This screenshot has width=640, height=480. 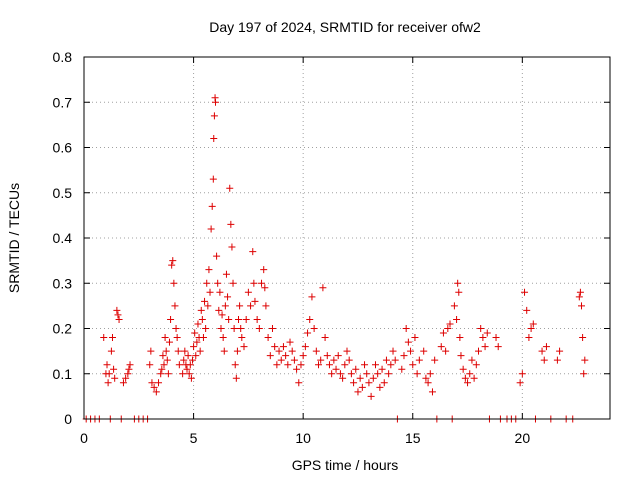 What do you see at coordinates (303, 438) in the screenshot?
I see `x-tick-label: 10` at bounding box center [303, 438].